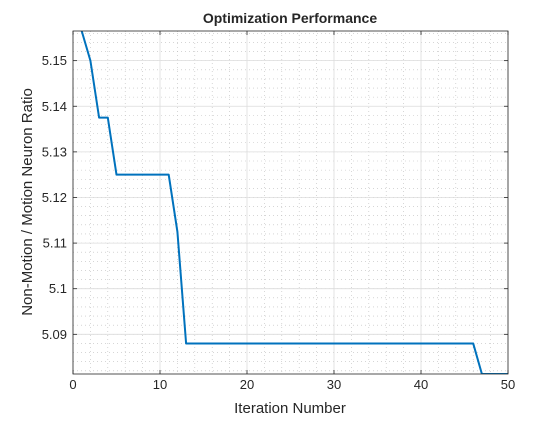  I want to click on y-tick-label: 5.15, so click(54, 60).